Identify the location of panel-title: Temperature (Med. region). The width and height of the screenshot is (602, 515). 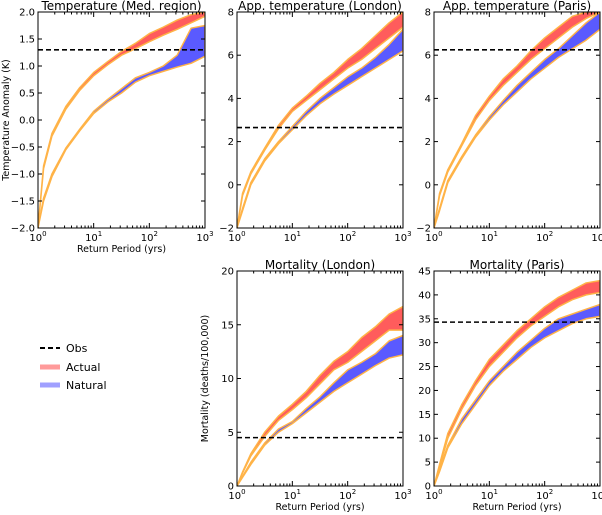
(120, 6).